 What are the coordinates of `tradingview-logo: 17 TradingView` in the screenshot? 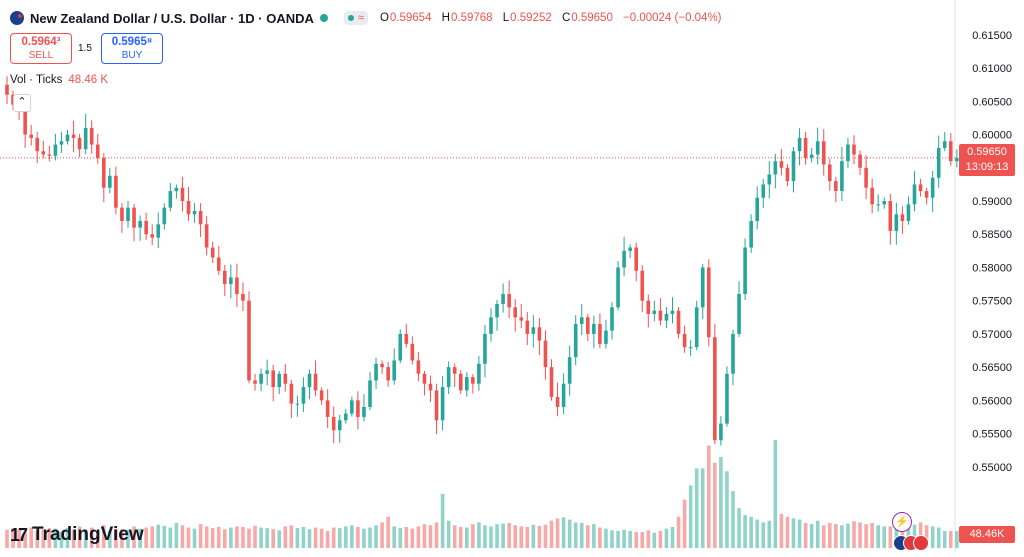 It's located at (77, 535).